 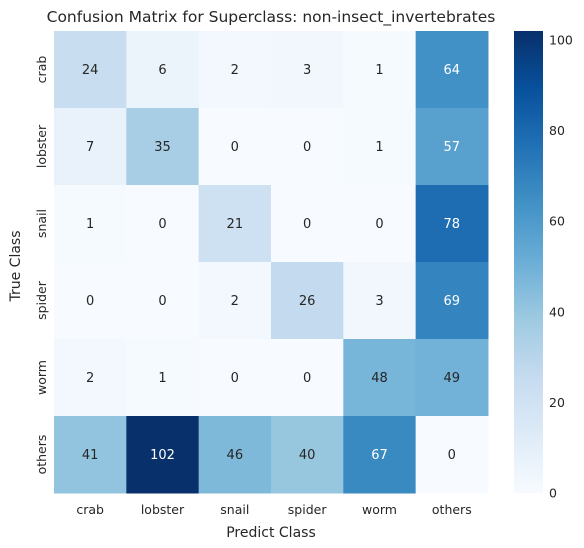 What do you see at coordinates (16, 266) in the screenshot?
I see `y-axis-label: True Class` at bounding box center [16, 266].